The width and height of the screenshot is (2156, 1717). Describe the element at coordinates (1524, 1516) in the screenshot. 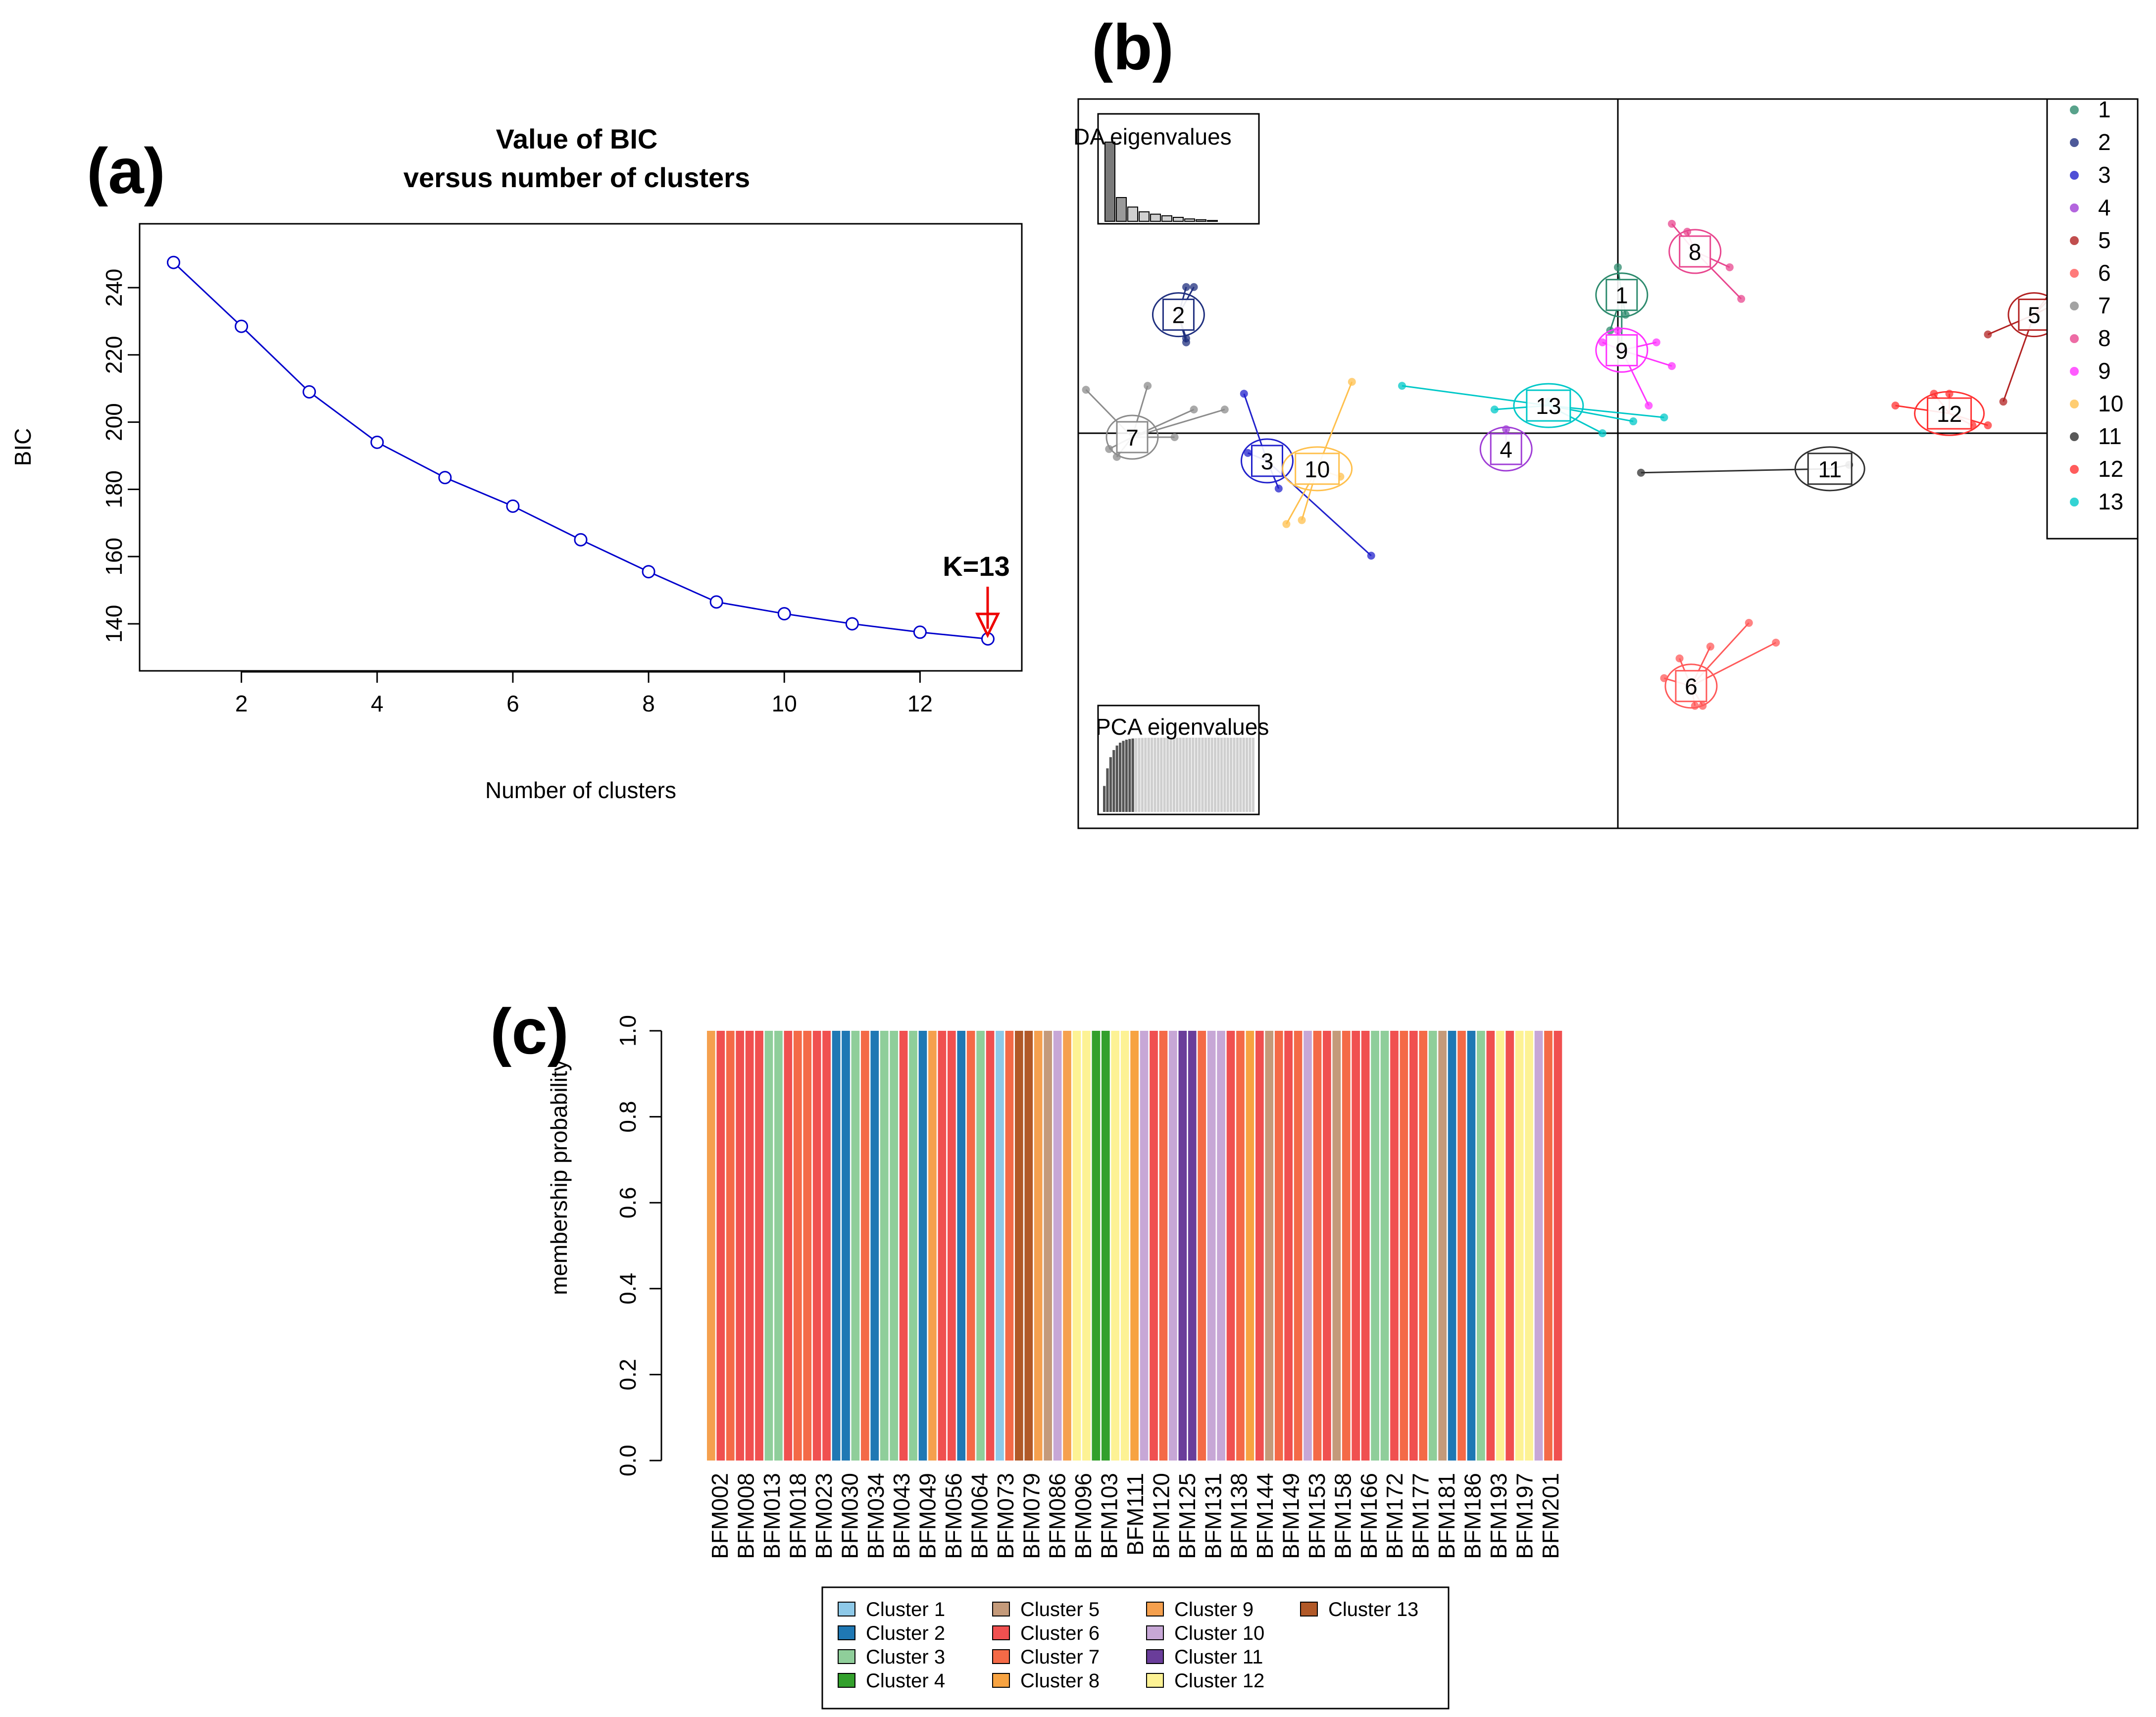

I see `sample-label: BFM197` at that location.